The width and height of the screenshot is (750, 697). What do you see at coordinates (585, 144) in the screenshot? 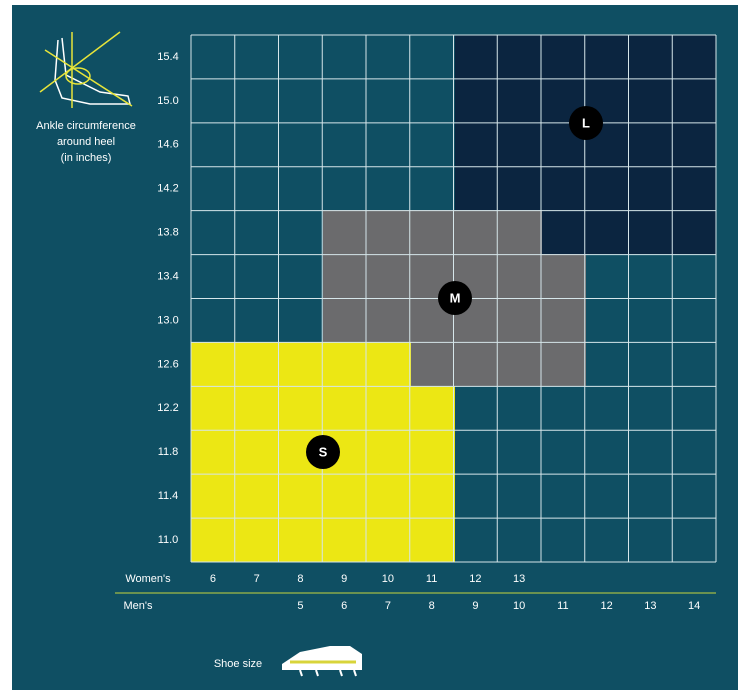
I see `region-l` at bounding box center [585, 144].